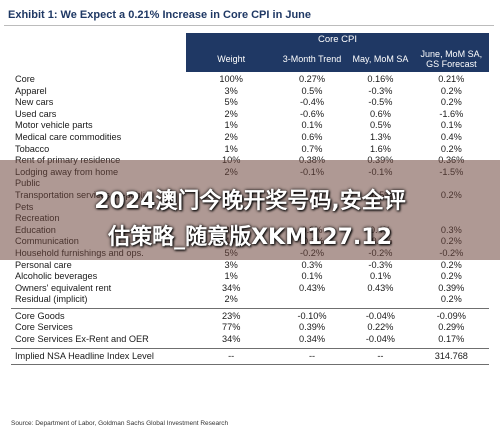 This screenshot has height=437, width=500. What do you see at coordinates (451, 355) in the screenshot?
I see `row-value: 314.768` at bounding box center [451, 355].